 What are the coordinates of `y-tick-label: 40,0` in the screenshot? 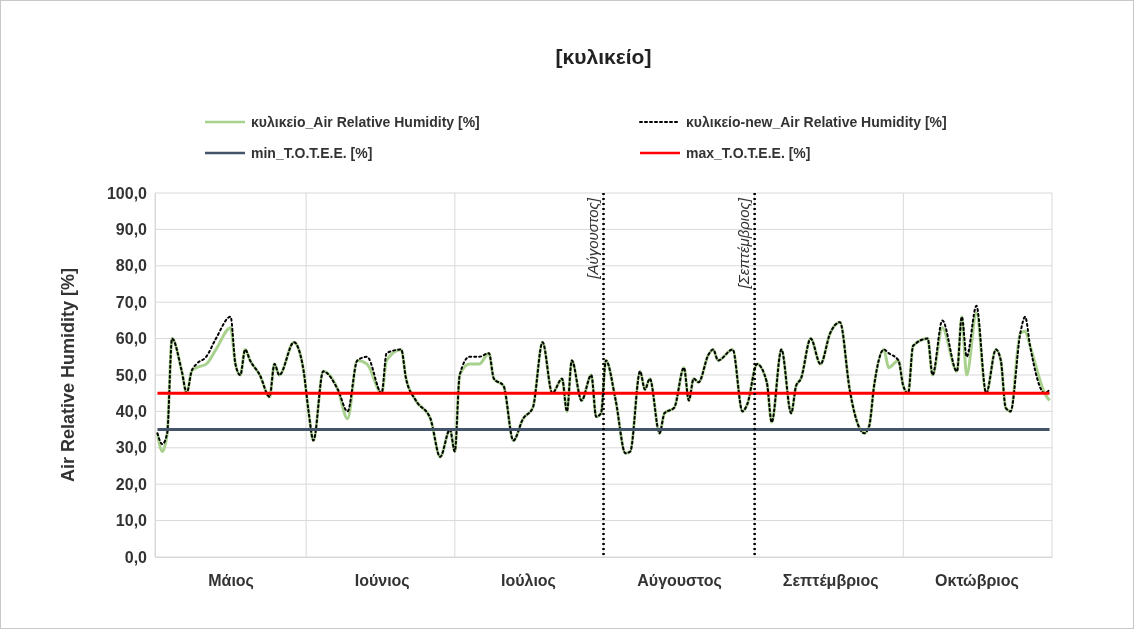 It's located at (131, 412).